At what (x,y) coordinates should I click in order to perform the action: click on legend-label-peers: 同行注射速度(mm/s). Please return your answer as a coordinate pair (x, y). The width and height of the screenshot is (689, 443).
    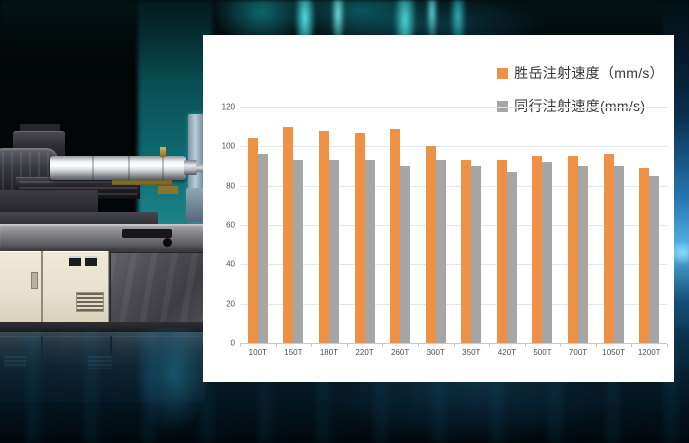
    Looking at the image, I should click on (580, 106).